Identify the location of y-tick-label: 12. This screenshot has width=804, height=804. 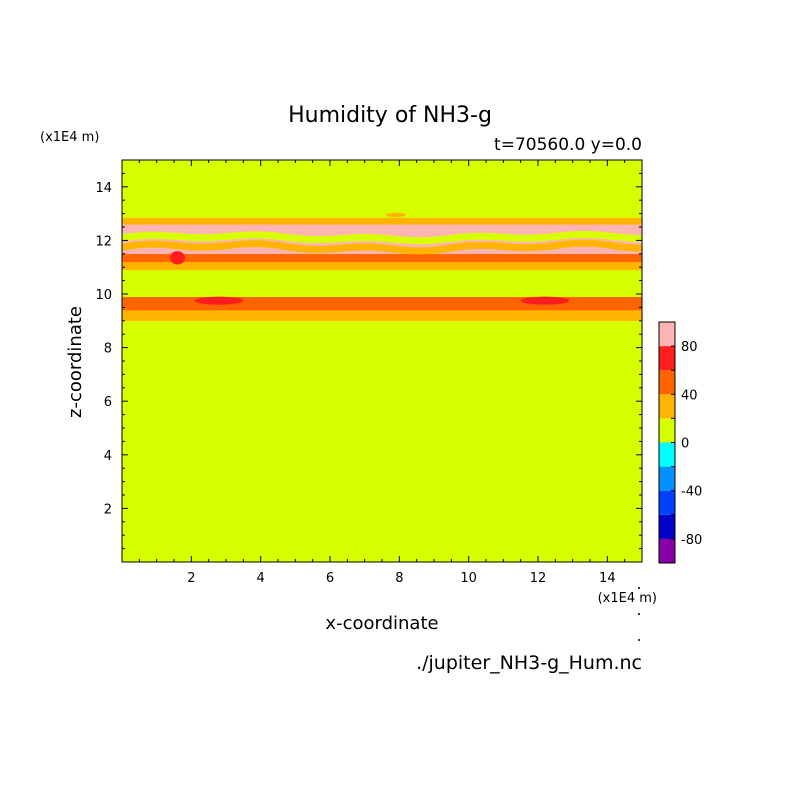
(103, 241).